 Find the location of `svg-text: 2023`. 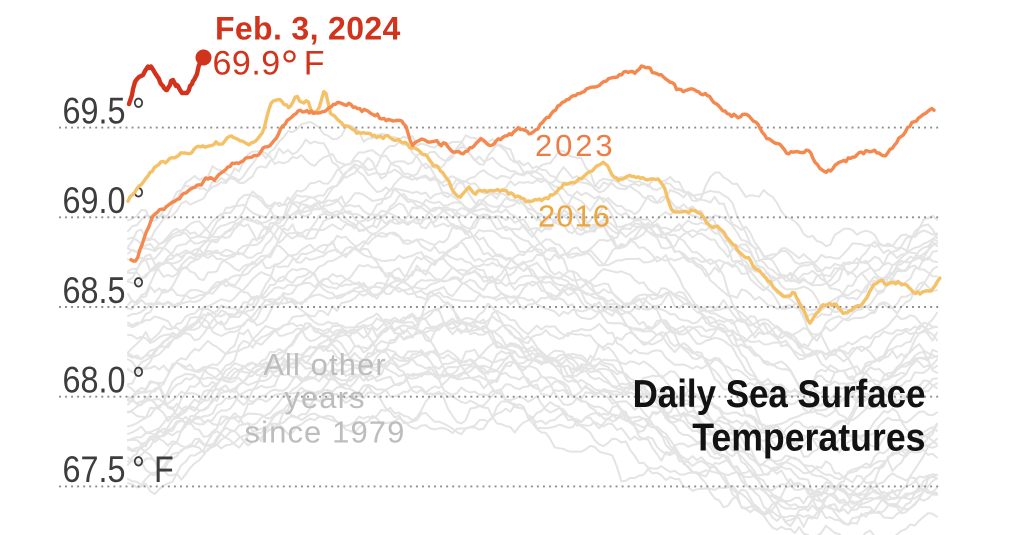

svg-text: 2023 is located at coordinates (575, 145).